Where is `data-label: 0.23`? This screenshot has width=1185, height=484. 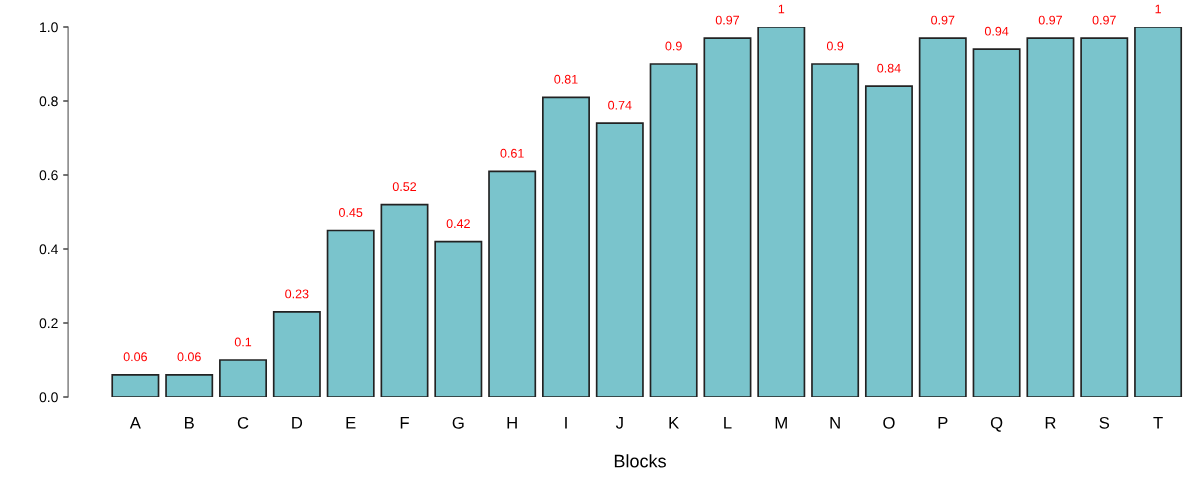
data-label: 0.23 is located at coordinates (297, 294).